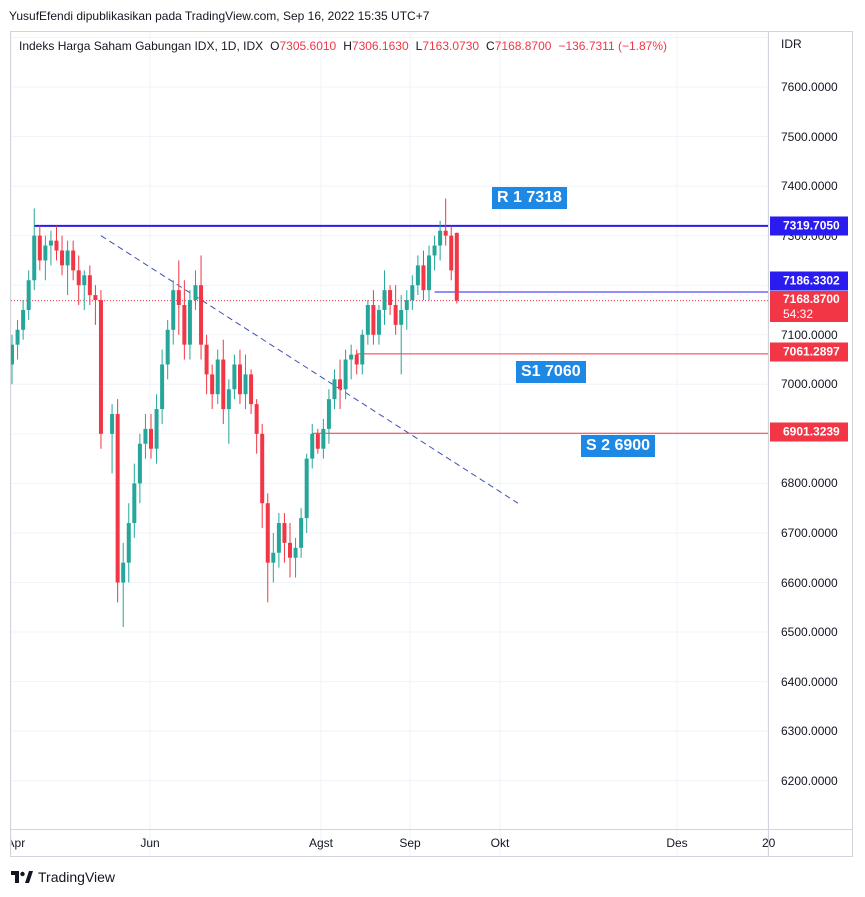 The image size is (865, 897). Describe the element at coordinates (518, 46) in the screenshot. I see `ohlc-close: C7168.8700` at that location.